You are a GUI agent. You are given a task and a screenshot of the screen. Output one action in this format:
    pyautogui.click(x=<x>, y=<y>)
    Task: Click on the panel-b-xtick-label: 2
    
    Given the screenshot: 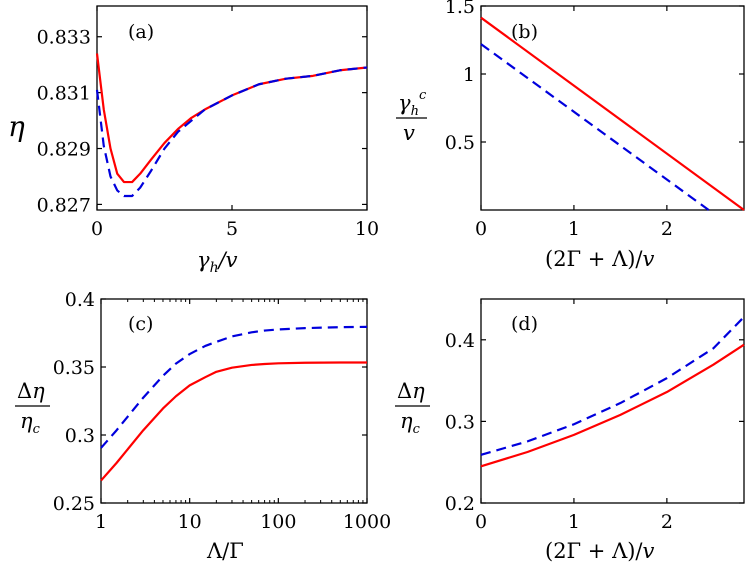 What is the action you would take?
    pyautogui.click(x=667, y=229)
    